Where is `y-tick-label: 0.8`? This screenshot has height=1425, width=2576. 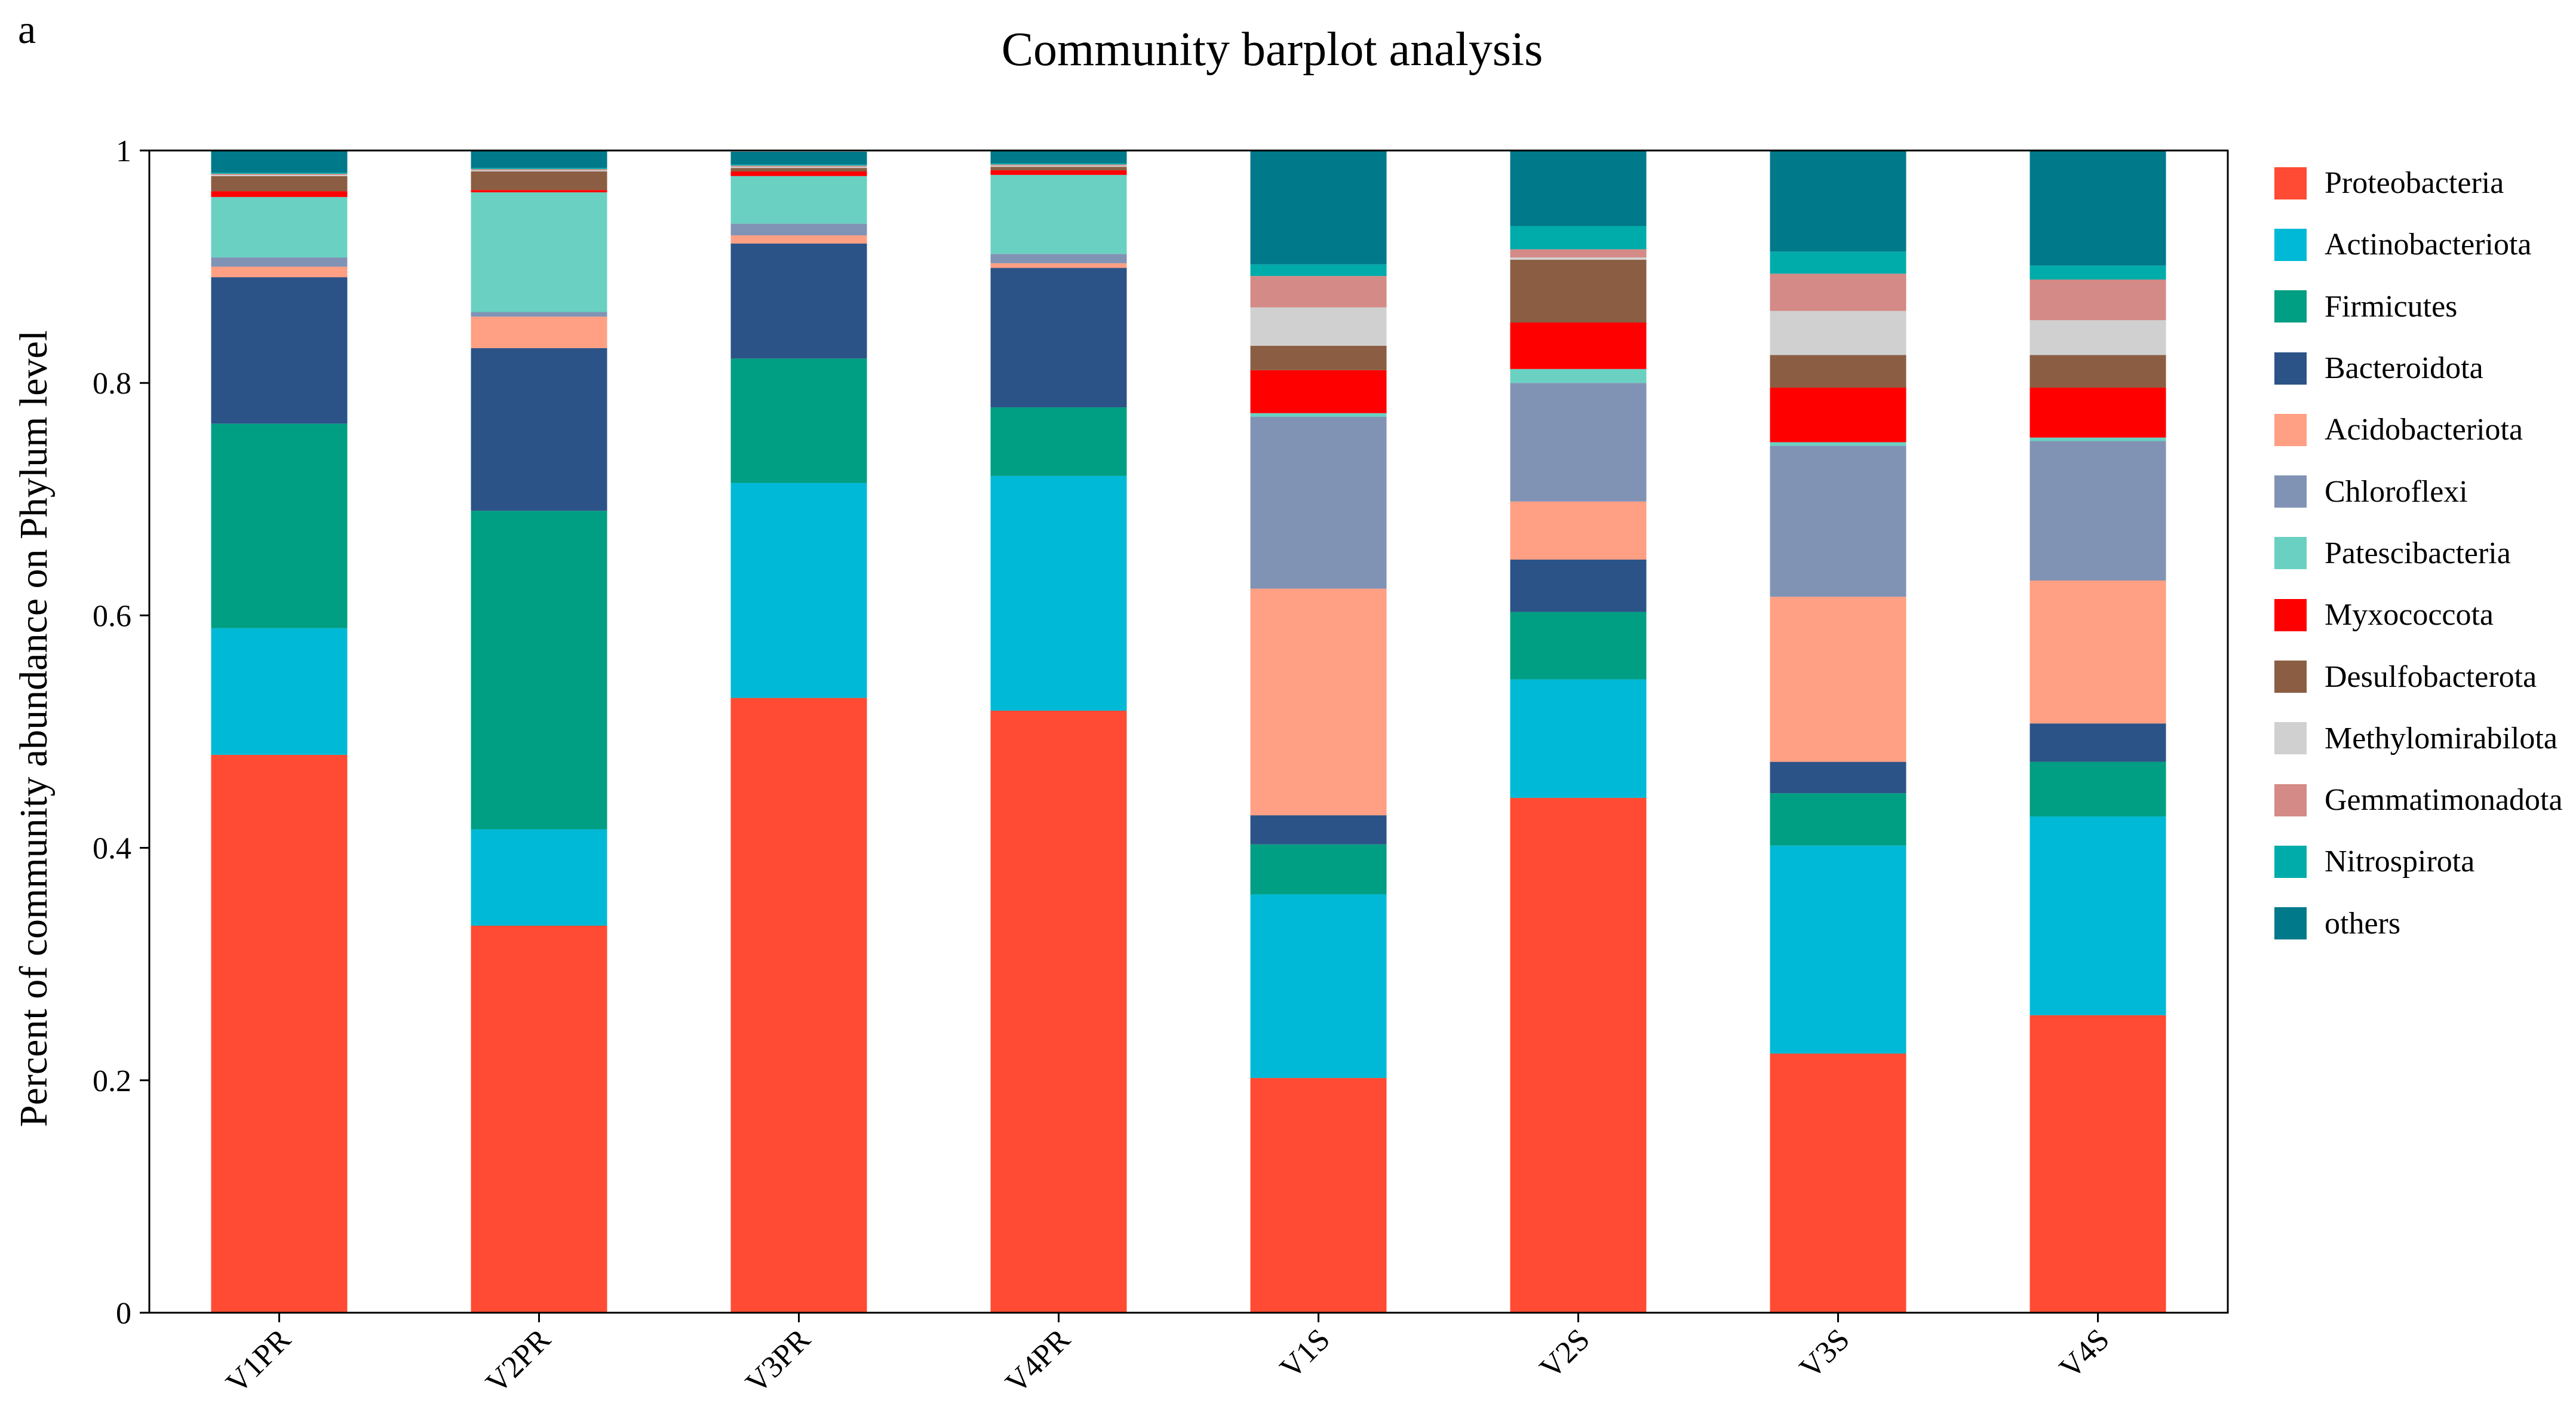 y-tick-label: 0.8 is located at coordinates (112, 384).